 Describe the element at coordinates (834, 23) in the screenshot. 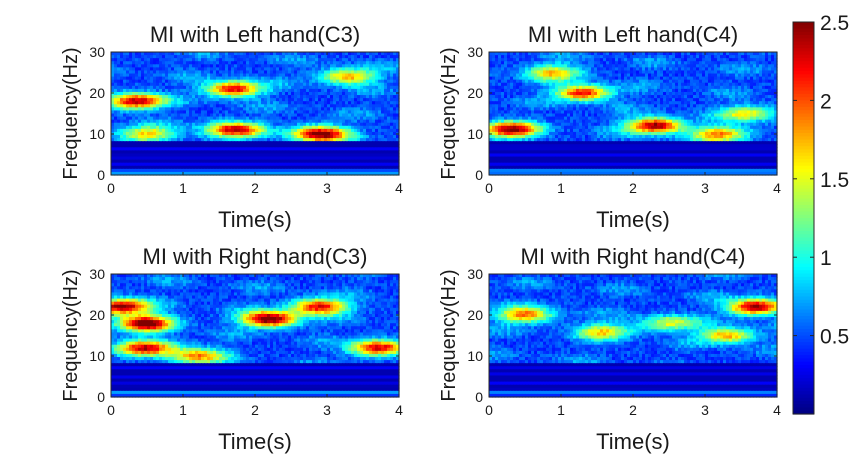

I see `colorbar-tick-label: 2.5` at that location.